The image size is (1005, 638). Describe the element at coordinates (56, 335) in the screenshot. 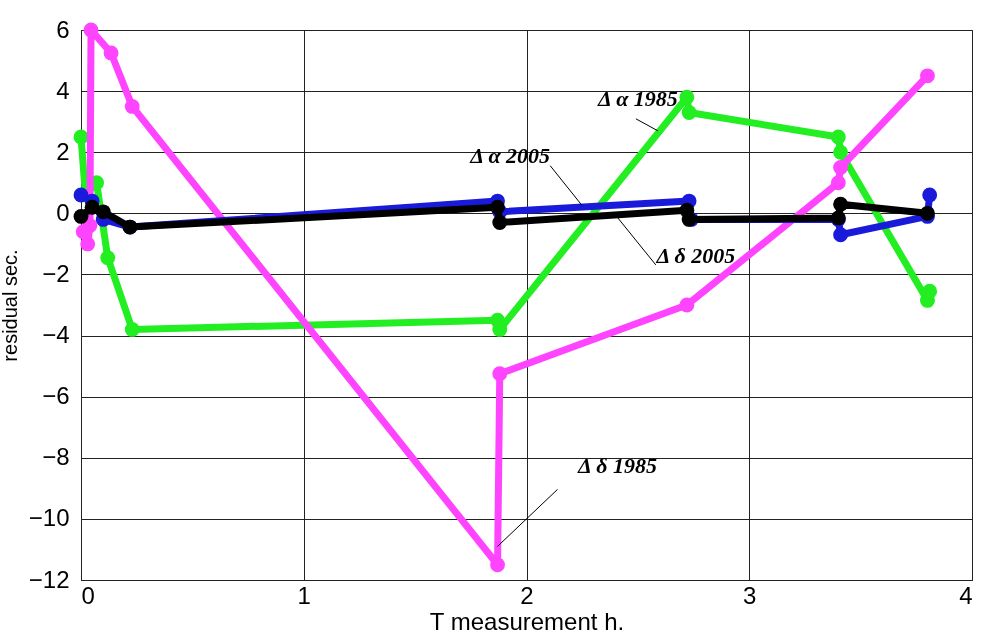

I see `y-tick-label: −4` at that location.